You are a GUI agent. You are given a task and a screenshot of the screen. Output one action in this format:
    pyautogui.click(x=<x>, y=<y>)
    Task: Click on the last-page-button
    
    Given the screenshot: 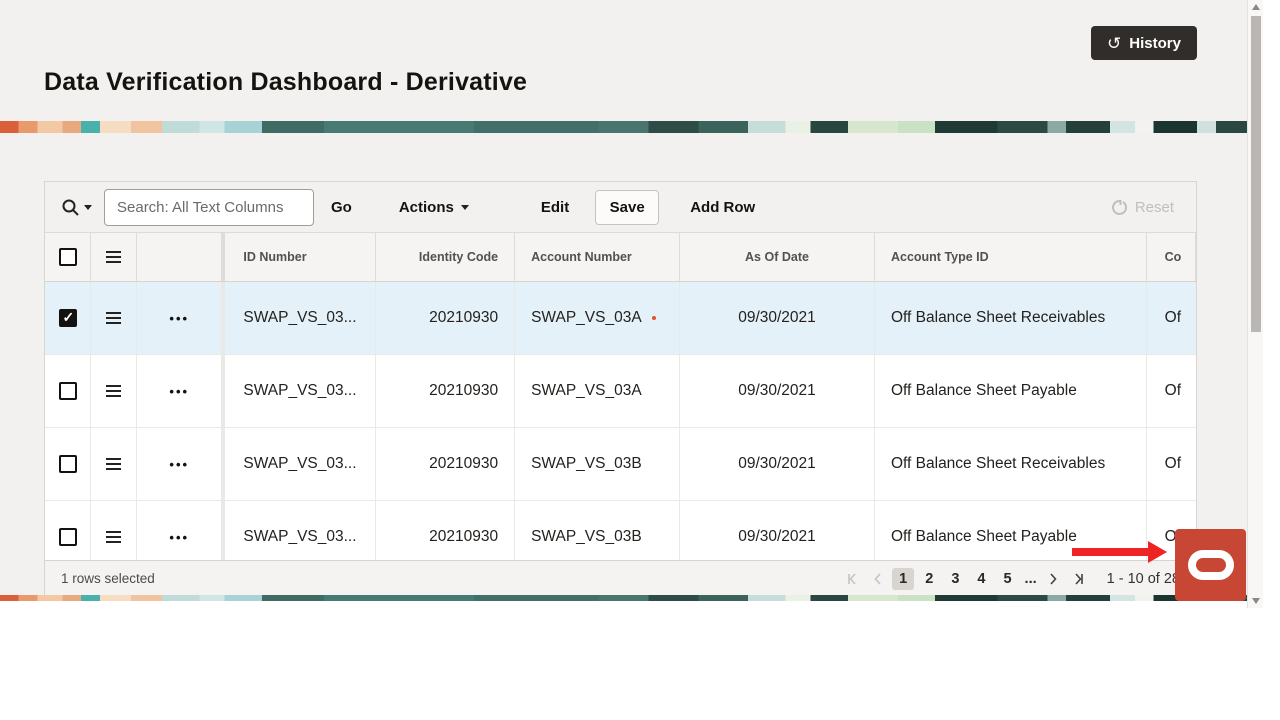 What is the action you would take?
    pyautogui.click(x=1078, y=579)
    